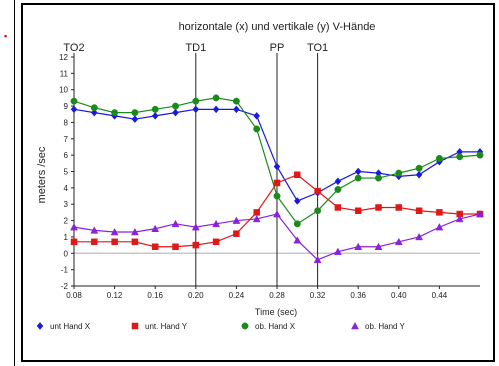 This screenshot has width=499, height=366. Describe the element at coordinates (385, 326) in the screenshot. I see `legend-label: ob. Hand Y` at that location.